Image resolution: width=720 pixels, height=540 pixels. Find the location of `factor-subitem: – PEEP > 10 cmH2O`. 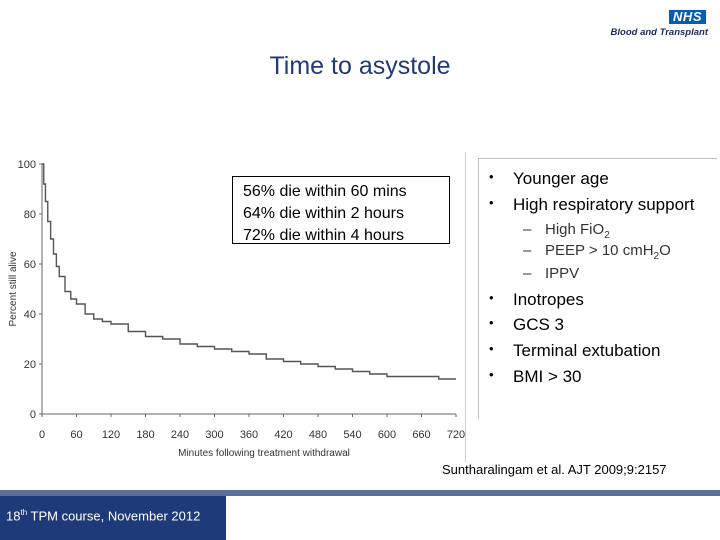

factor-subitem: – PEEP > 10 cmH2O is located at coordinates (597, 252).